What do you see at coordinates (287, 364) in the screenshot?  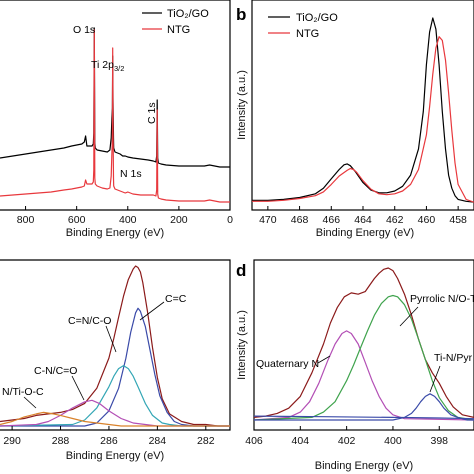 I see `anno-quaternary: Quaternary N` at bounding box center [287, 364].